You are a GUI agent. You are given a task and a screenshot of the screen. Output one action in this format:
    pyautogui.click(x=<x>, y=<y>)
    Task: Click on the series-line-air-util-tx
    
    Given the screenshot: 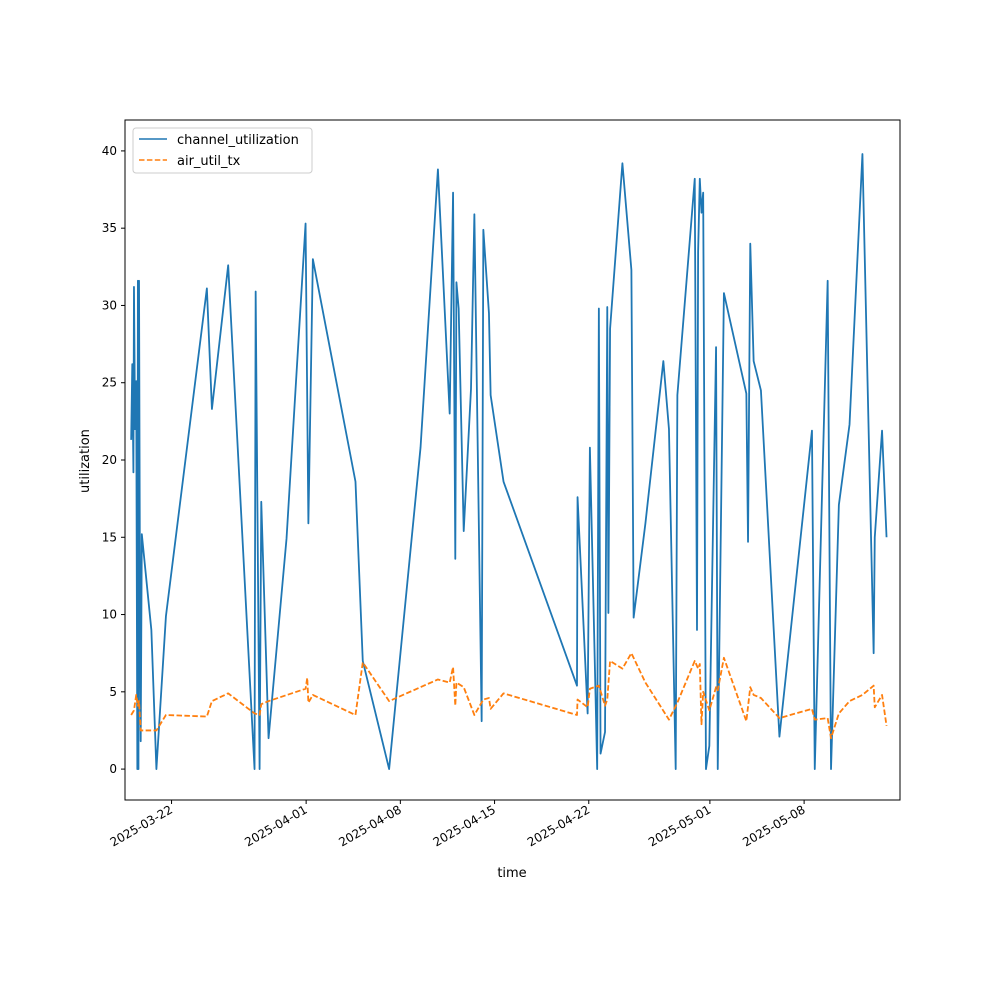 What is the action you would take?
    pyautogui.click(x=509, y=696)
    